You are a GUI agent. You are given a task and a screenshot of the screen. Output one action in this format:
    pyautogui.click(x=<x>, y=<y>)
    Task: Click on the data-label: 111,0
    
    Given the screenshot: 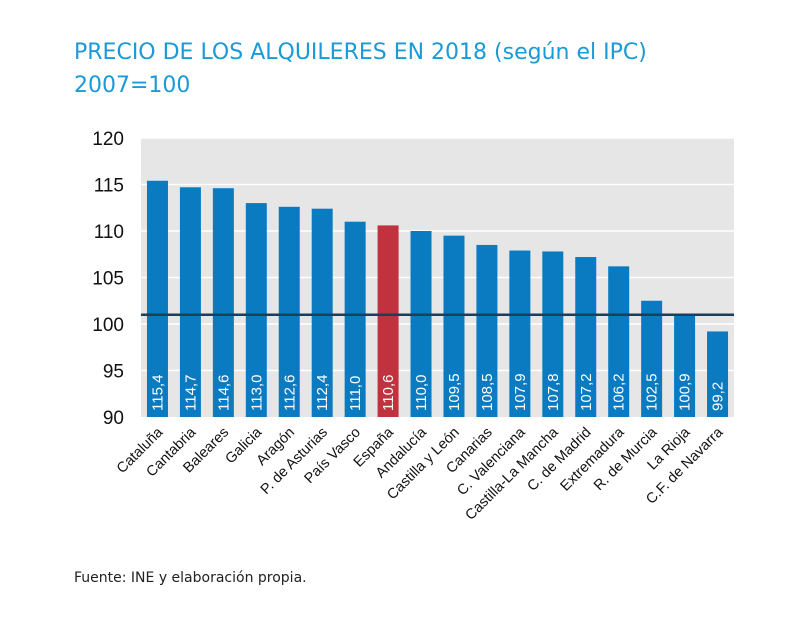 What is the action you would take?
    pyautogui.click(x=355, y=393)
    